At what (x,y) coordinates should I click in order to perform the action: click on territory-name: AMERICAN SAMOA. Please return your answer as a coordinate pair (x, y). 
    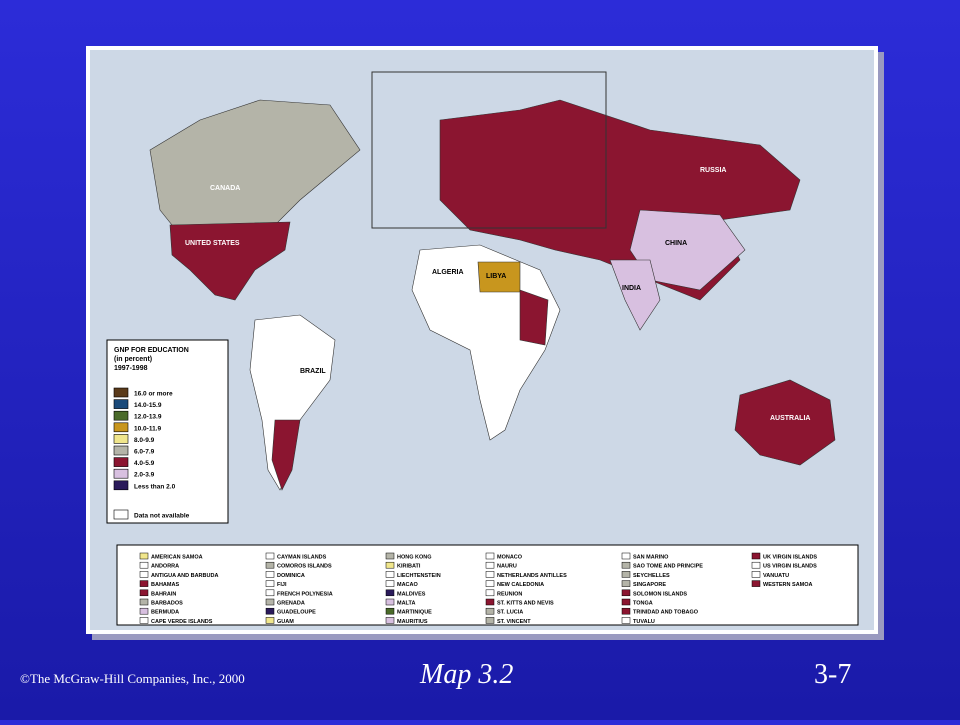
    Looking at the image, I should click on (177, 558).